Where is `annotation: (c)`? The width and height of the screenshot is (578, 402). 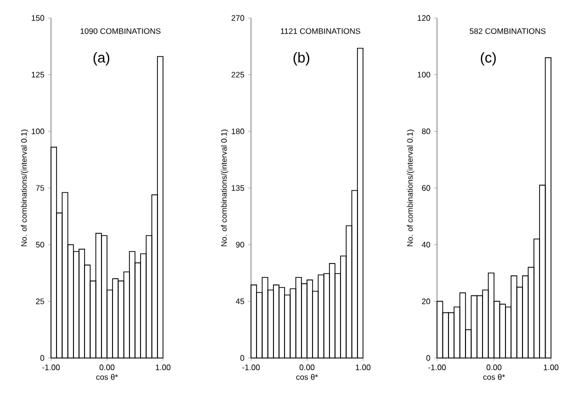
annotation: (c) is located at coordinates (488, 59).